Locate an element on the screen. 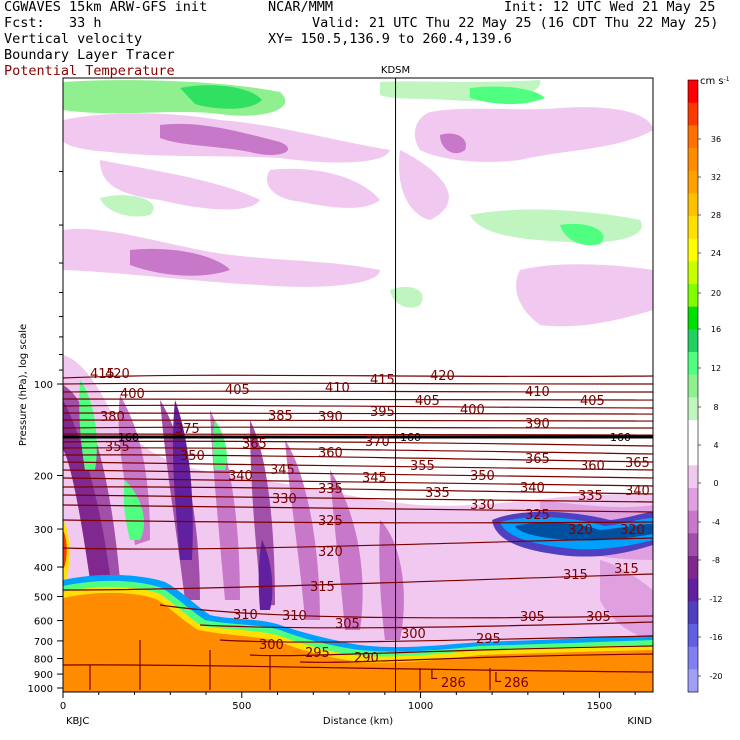 This screenshot has width=740, height=740. colorbar-label: -20 is located at coordinates (715, 676).